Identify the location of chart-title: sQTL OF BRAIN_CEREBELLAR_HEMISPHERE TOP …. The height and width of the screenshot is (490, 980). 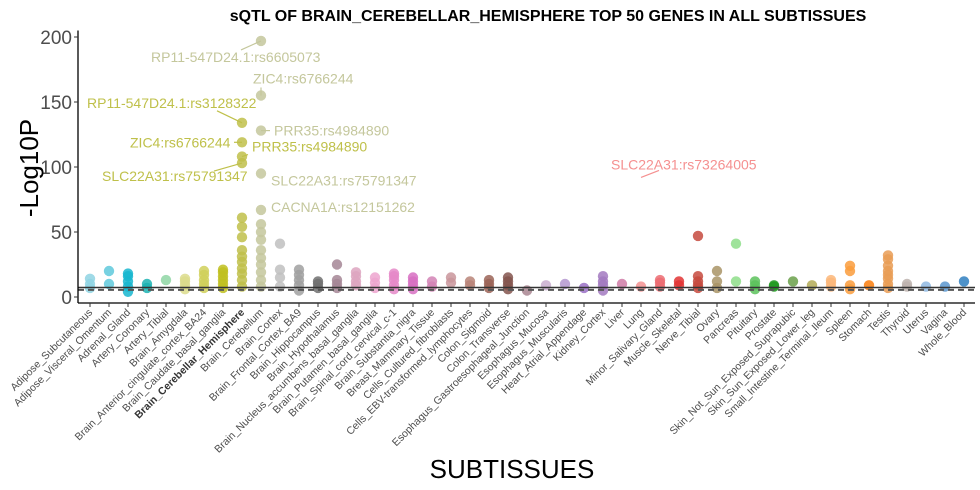
(548, 16).